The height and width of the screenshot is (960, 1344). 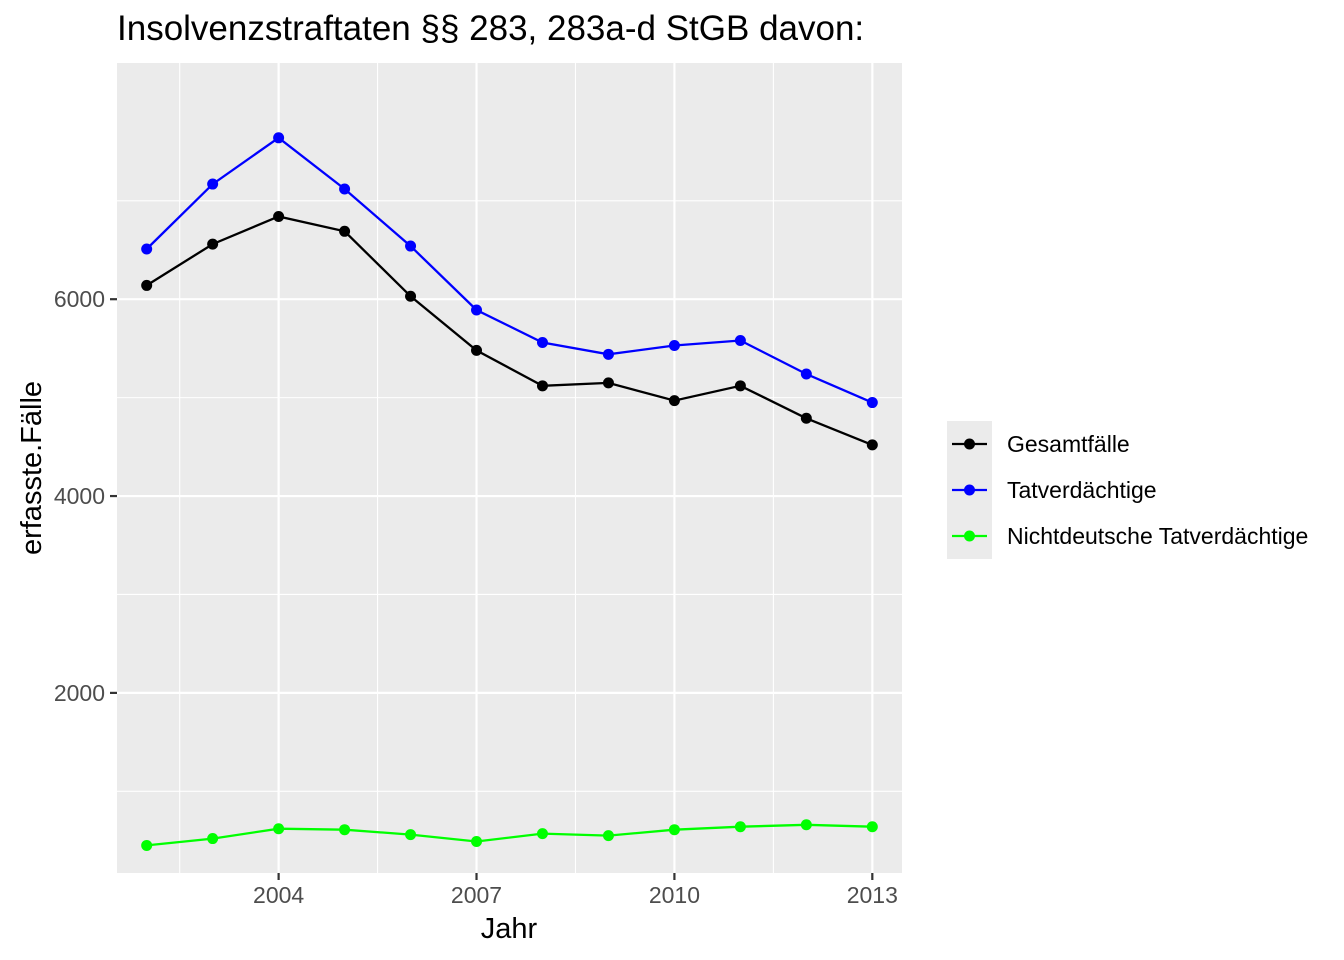 I want to click on y-tick-label-1: 4000, so click(x=79, y=496).